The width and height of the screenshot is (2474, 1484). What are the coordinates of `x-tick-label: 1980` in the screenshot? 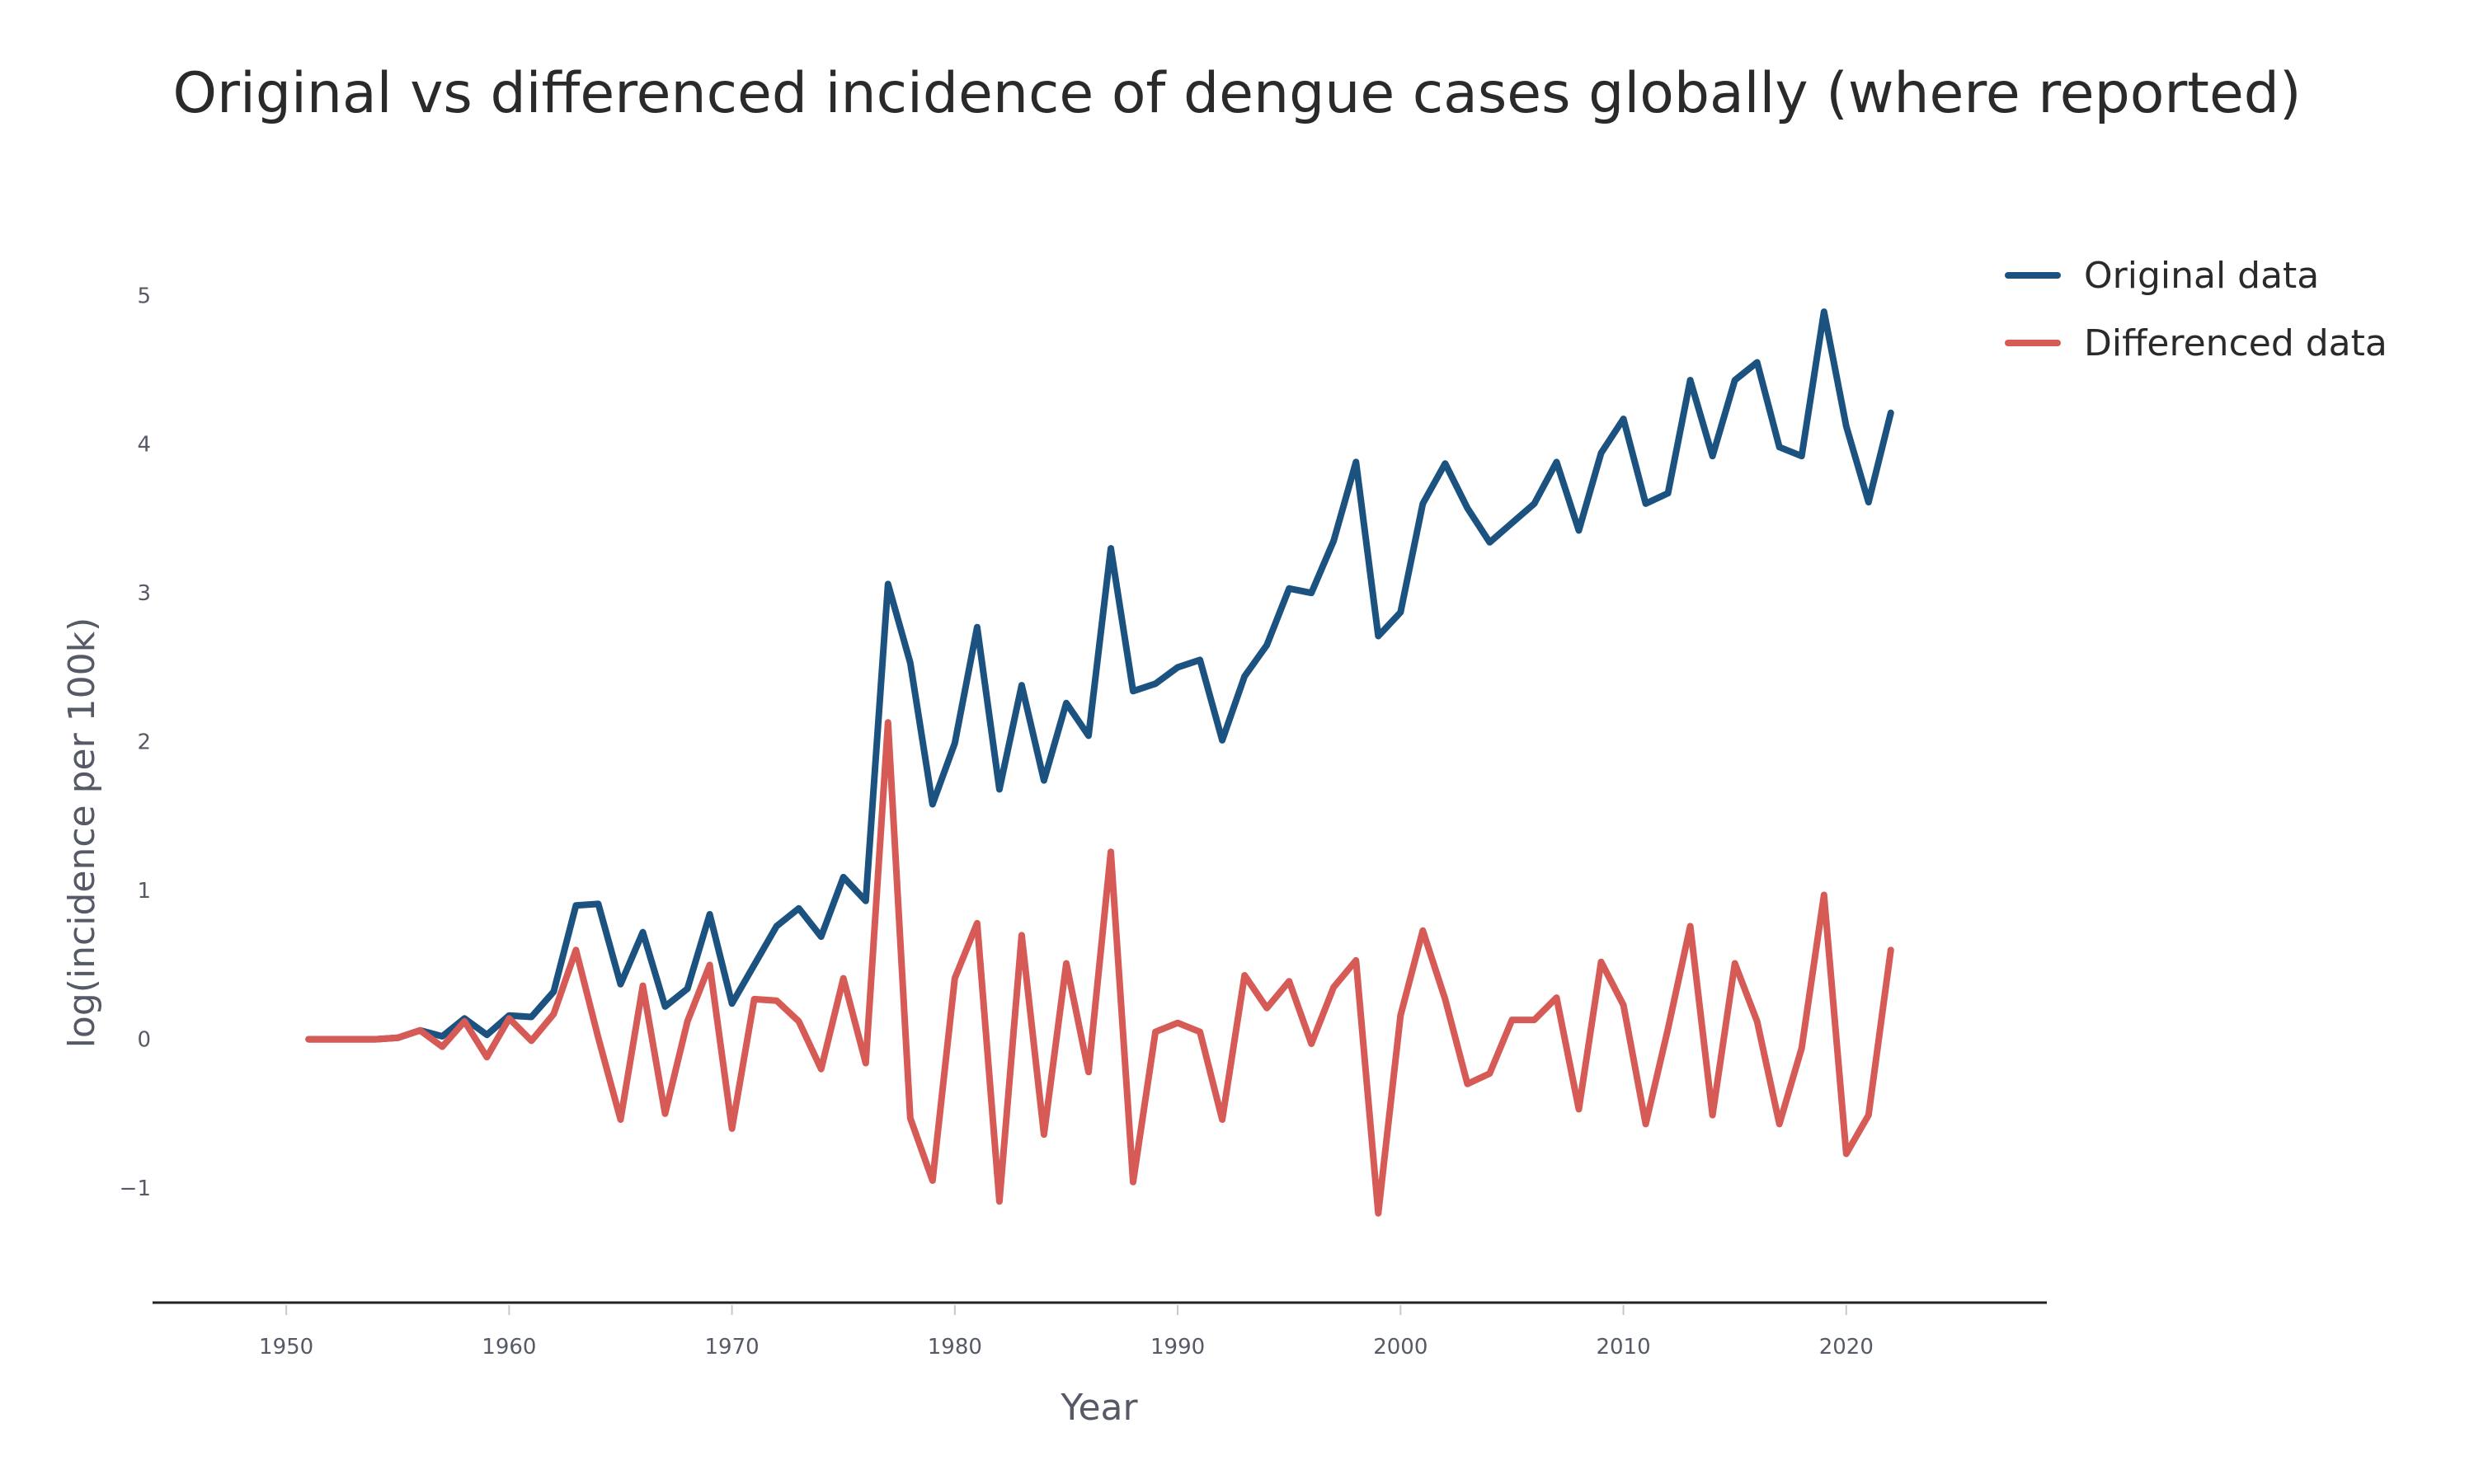 It's located at (955, 1347).